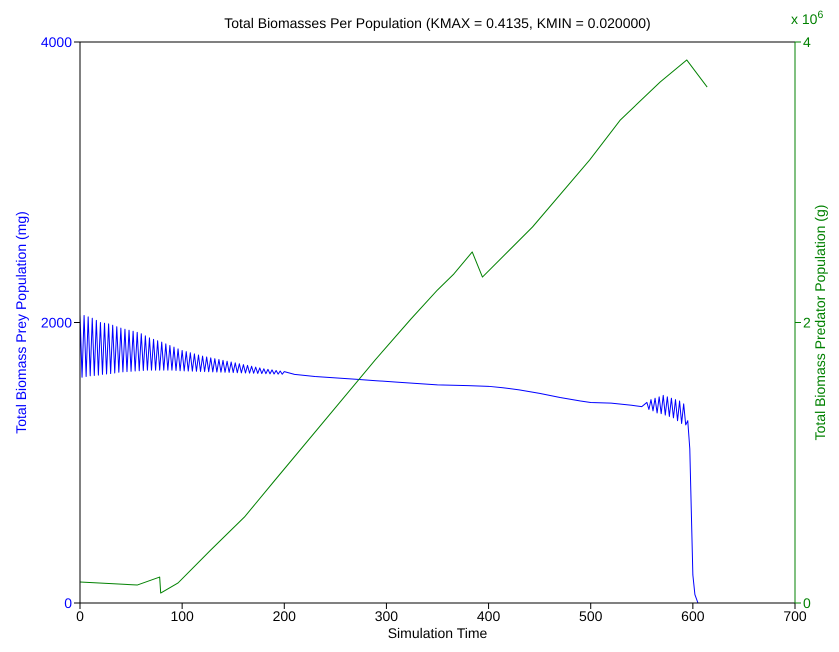 The image size is (839, 652). What do you see at coordinates (21, 322) in the screenshot?
I see `y-axis-title: Total Biomass Prey Population (mg)` at bounding box center [21, 322].